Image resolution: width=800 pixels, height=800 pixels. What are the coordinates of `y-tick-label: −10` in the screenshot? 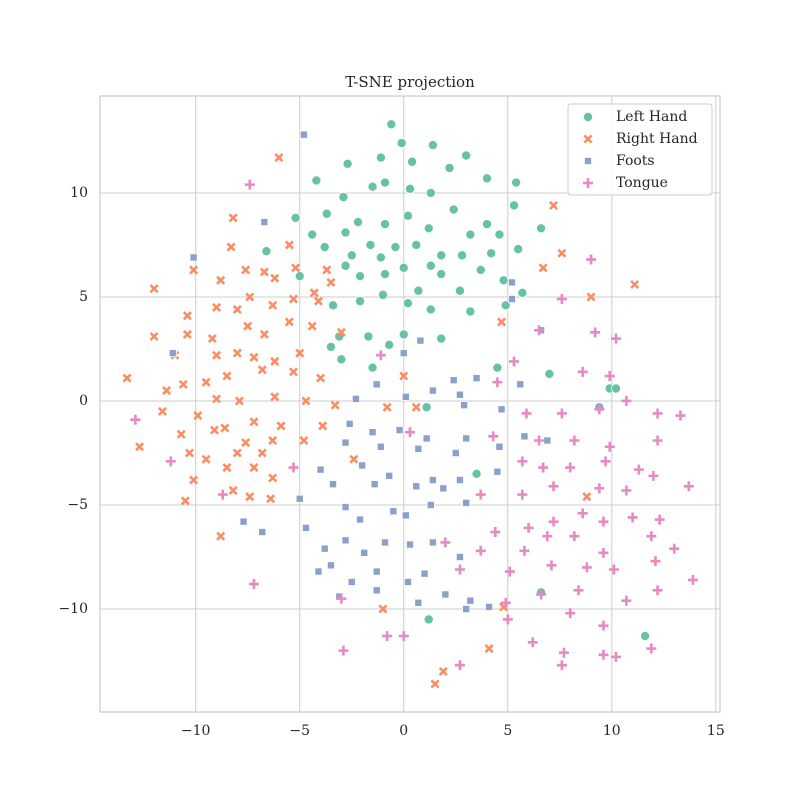 It's located at (73, 609).